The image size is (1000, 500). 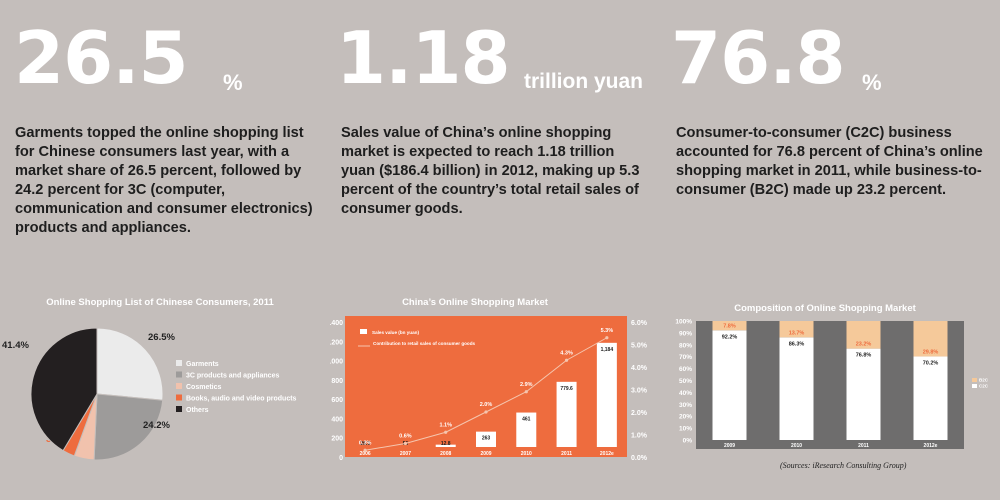 What do you see at coordinates (729, 446) in the screenshot?
I see `stacked-x-tick-label: 2009` at bounding box center [729, 446].